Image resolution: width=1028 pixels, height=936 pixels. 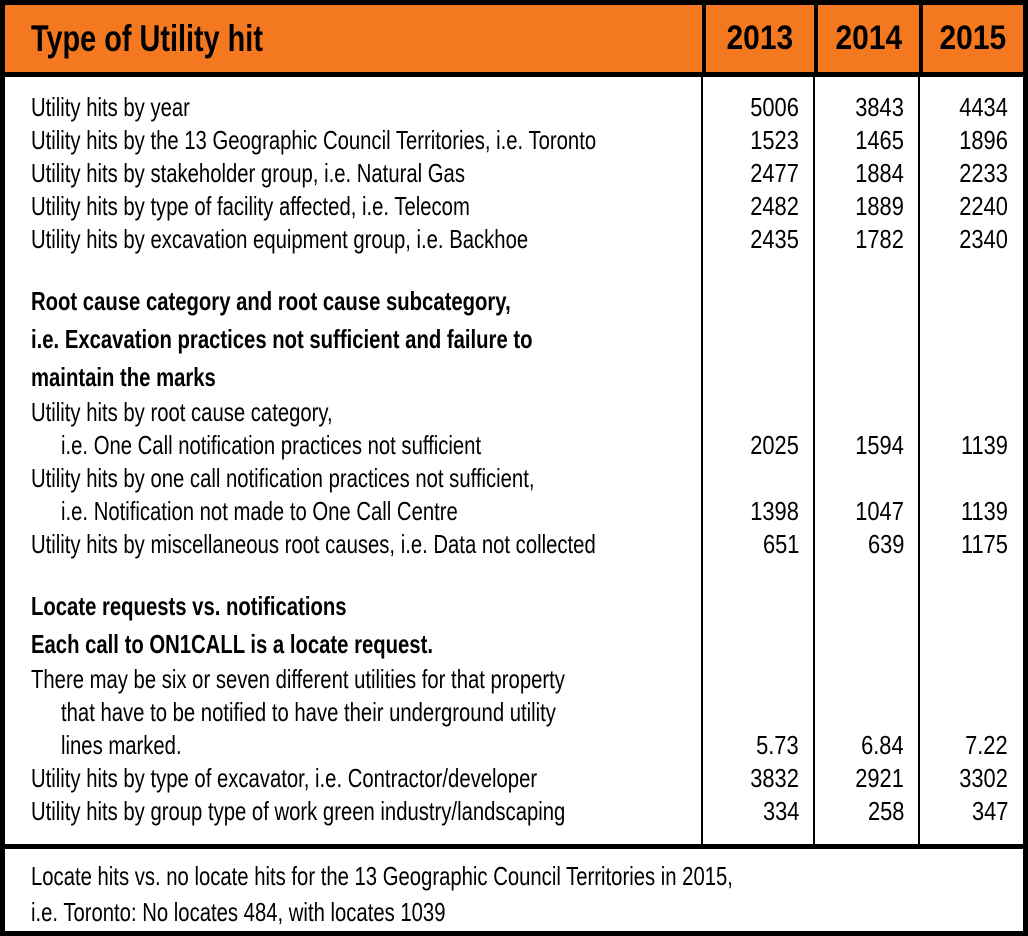 What do you see at coordinates (986, 745) in the screenshot?
I see `cell-value: 7.22` at bounding box center [986, 745].